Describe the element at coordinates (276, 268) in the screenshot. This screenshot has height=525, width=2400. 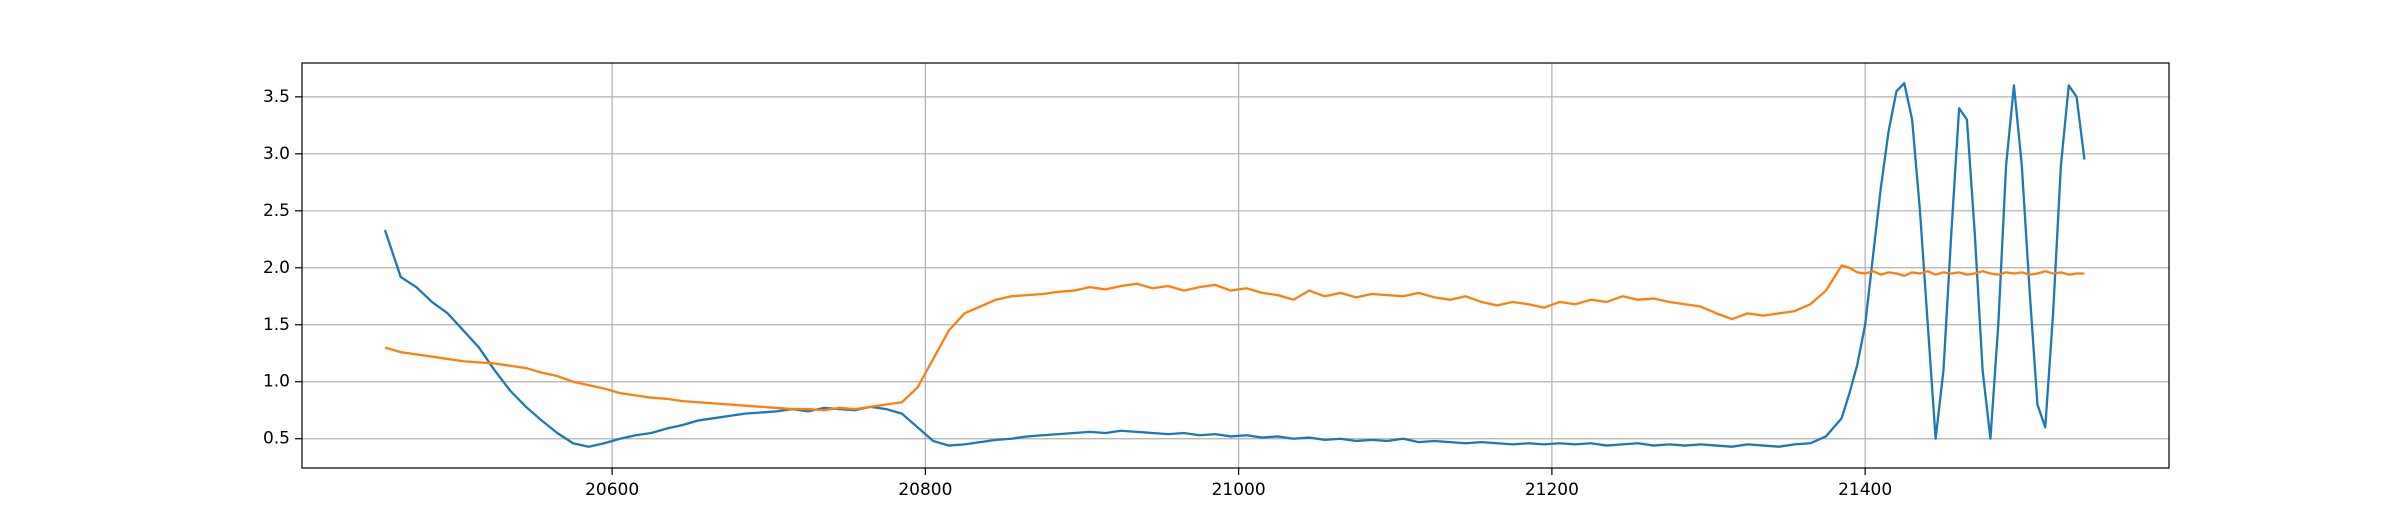
I see `y-tick-label: 2.0` at that location.